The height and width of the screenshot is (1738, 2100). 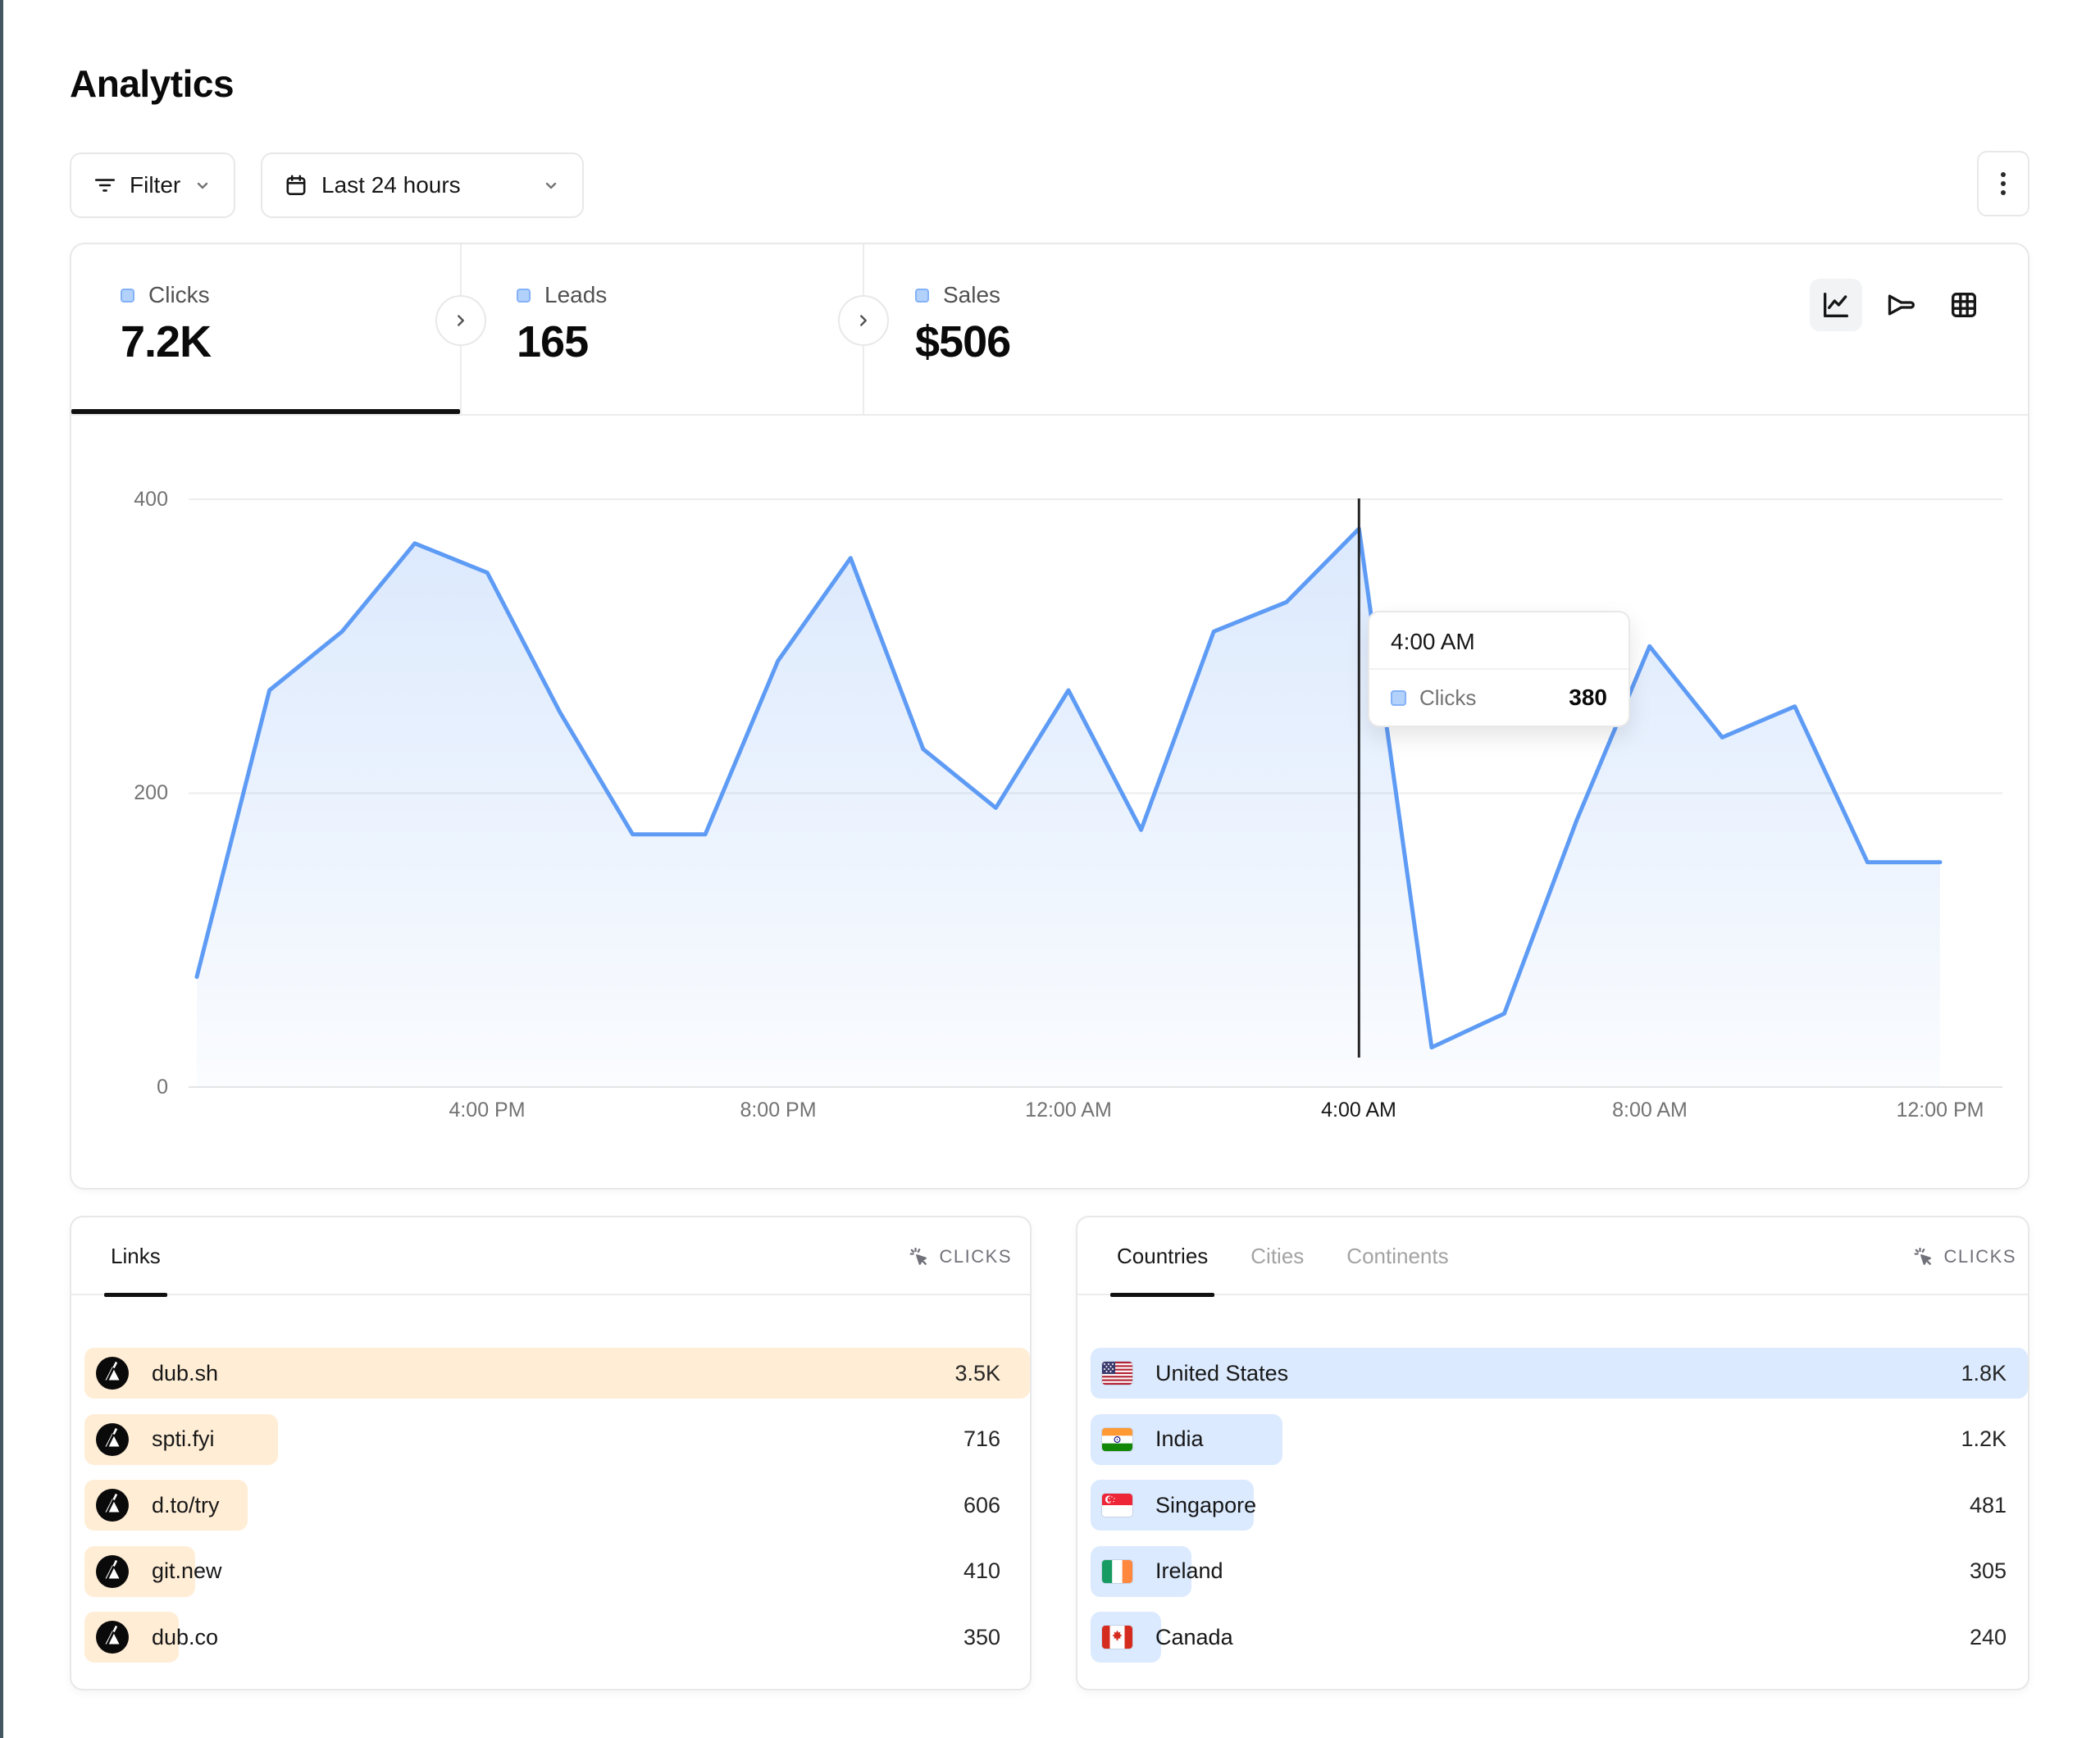 What do you see at coordinates (1552, 1257) in the screenshot?
I see `geo-panel-header: Countries Cities Continents CLICKS` at bounding box center [1552, 1257].